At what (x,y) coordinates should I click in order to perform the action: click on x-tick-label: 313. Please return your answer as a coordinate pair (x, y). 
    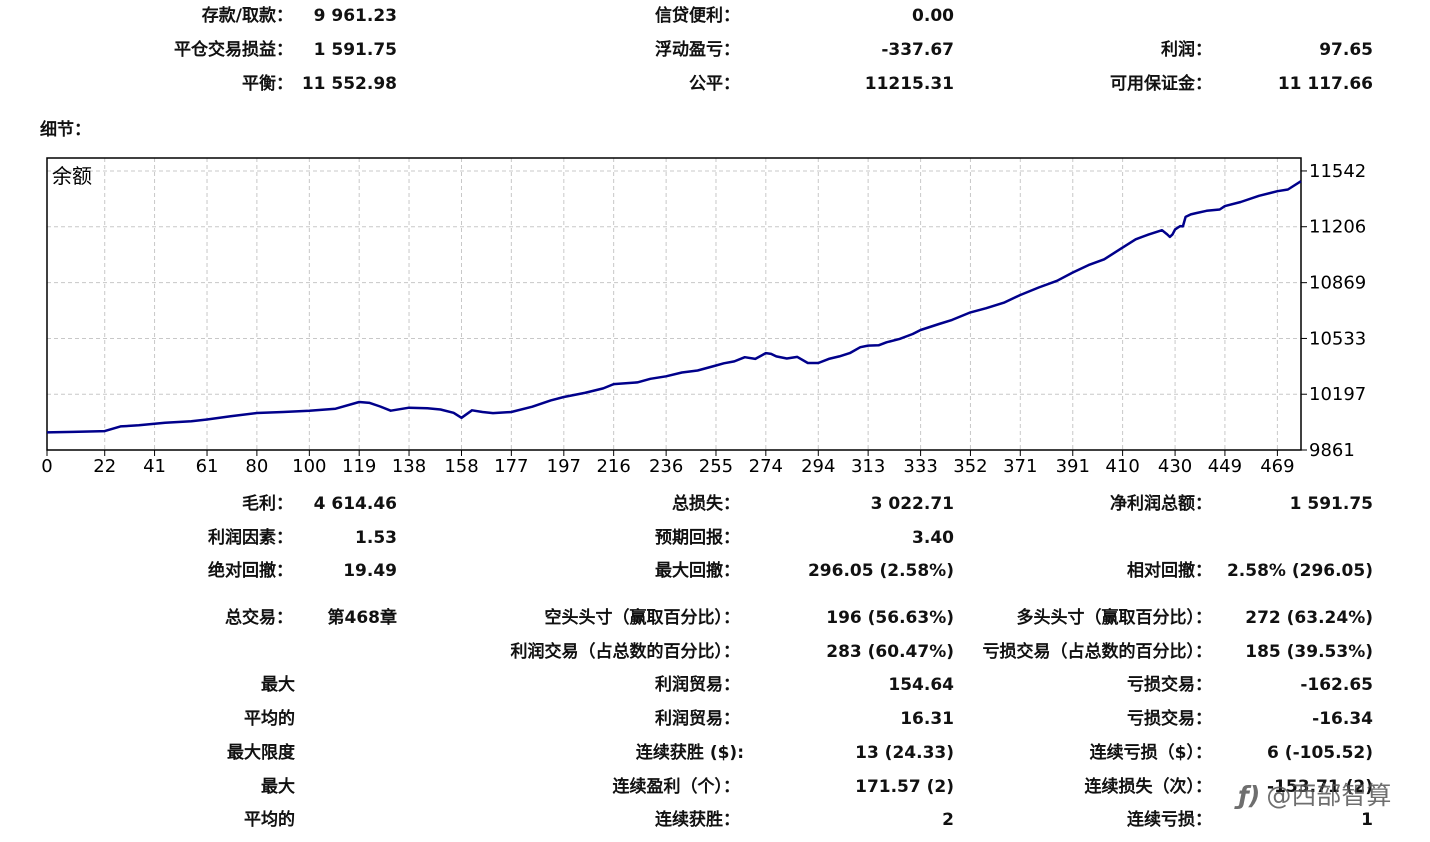
    Looking at the image, I should click on (868, 466).